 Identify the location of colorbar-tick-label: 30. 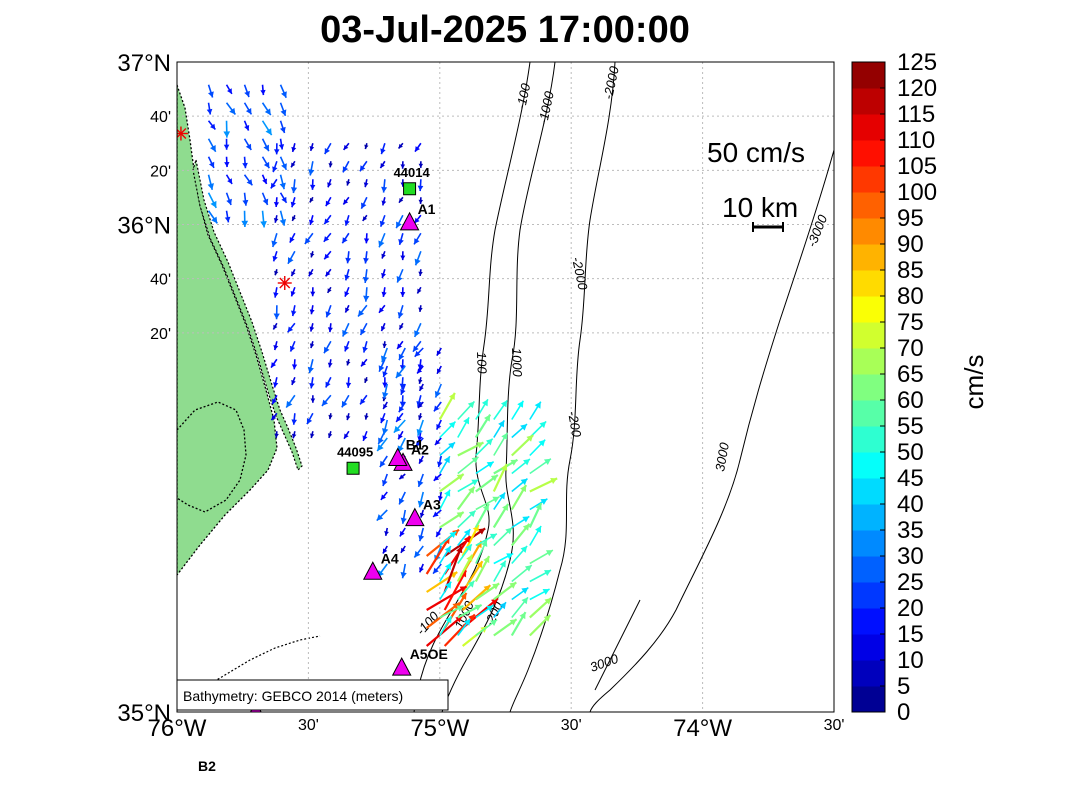
(910, 556).